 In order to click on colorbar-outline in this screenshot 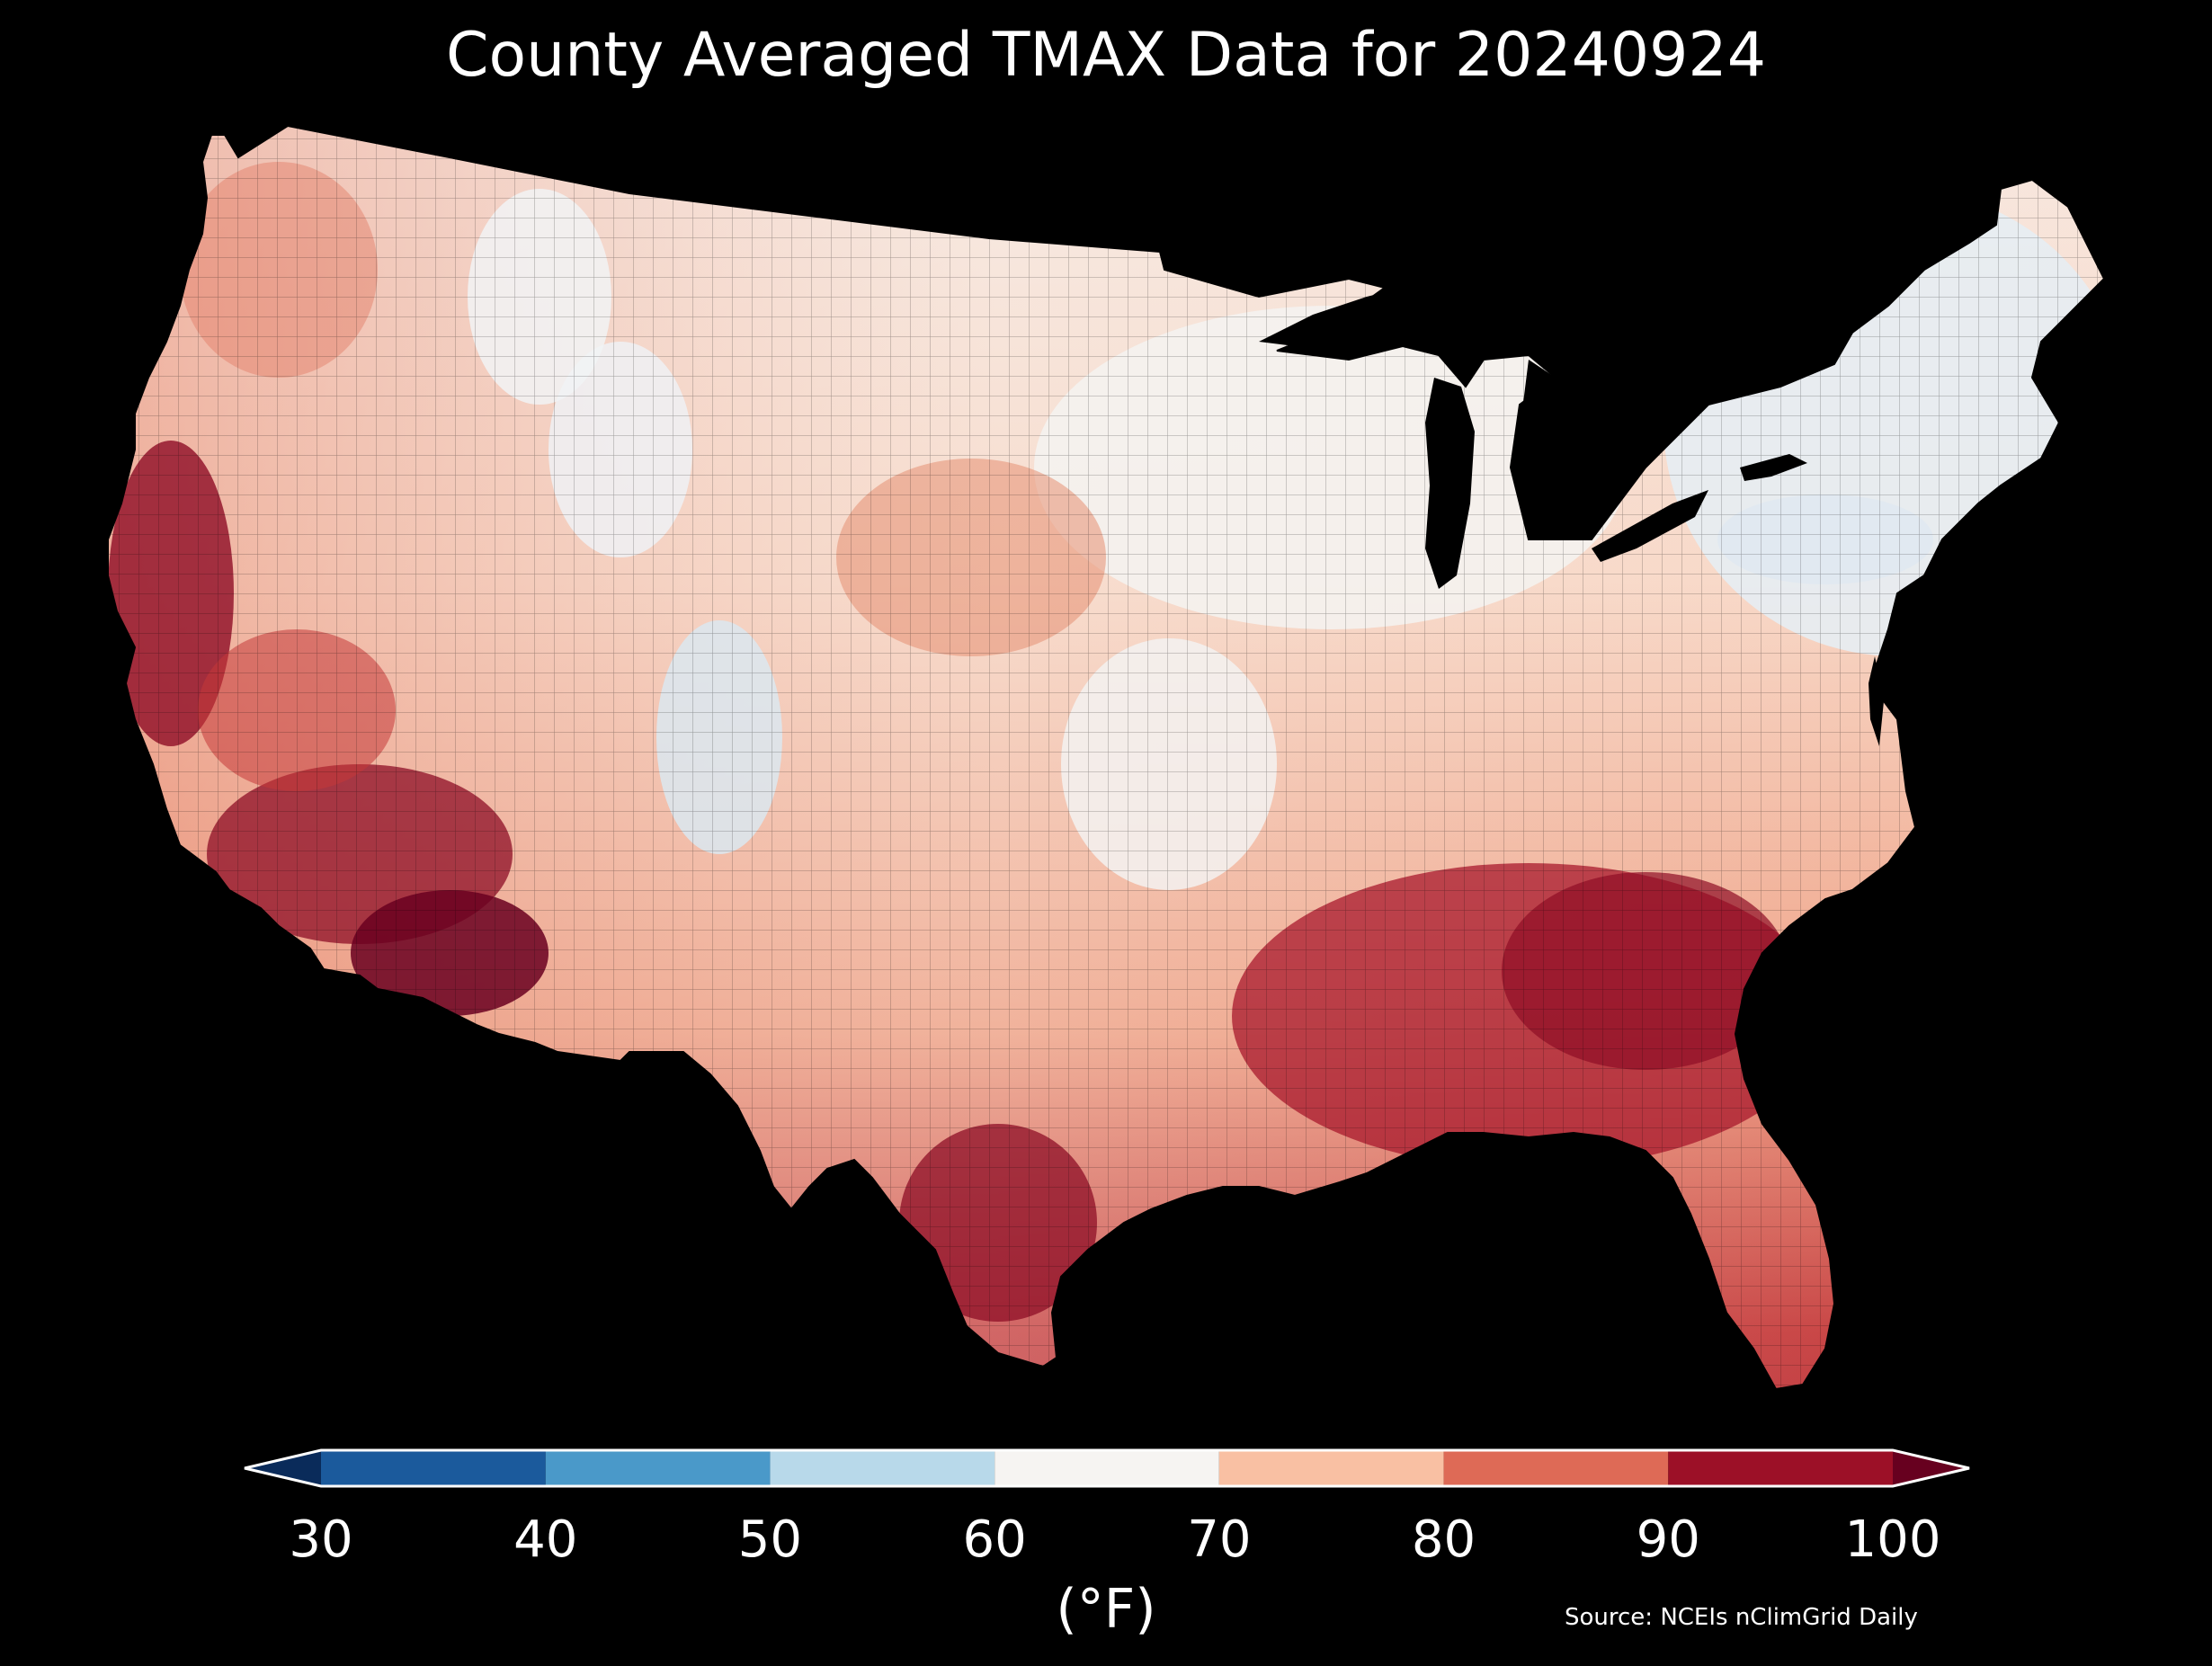, I will do `click(1107, 1468)`.